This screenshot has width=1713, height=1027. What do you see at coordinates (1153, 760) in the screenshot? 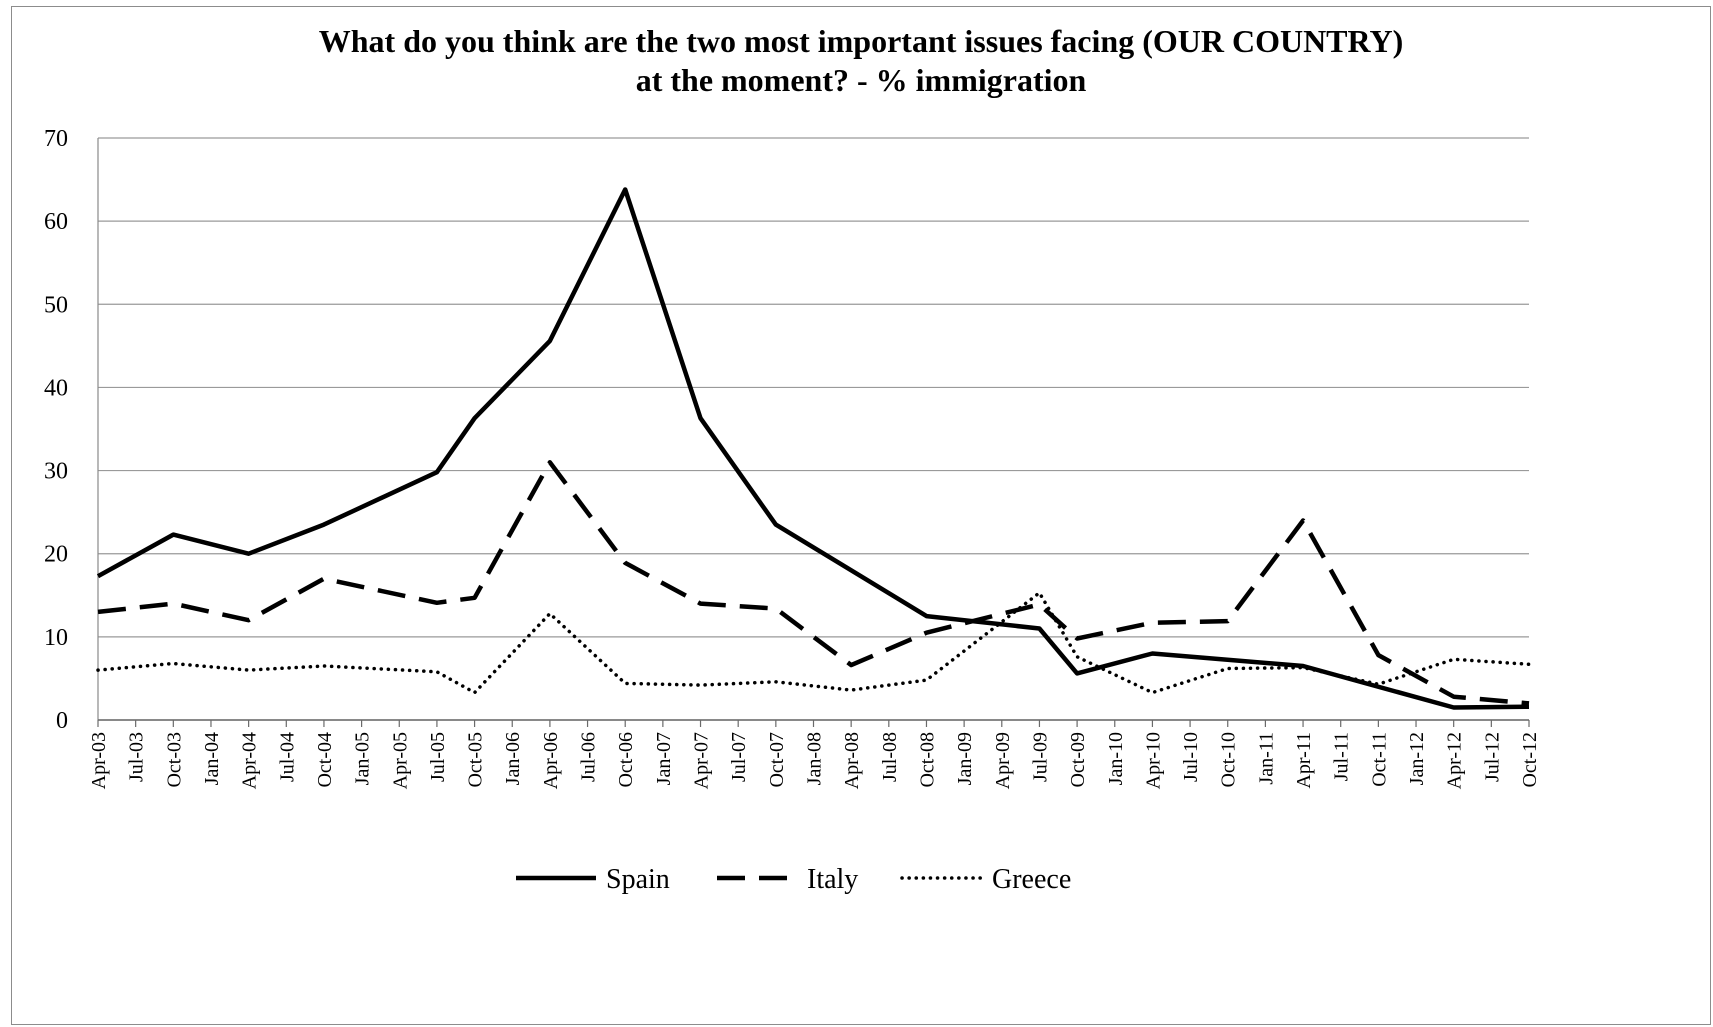
I see `x-tick-label: Apr-10` at bounding box center [1153, 760].